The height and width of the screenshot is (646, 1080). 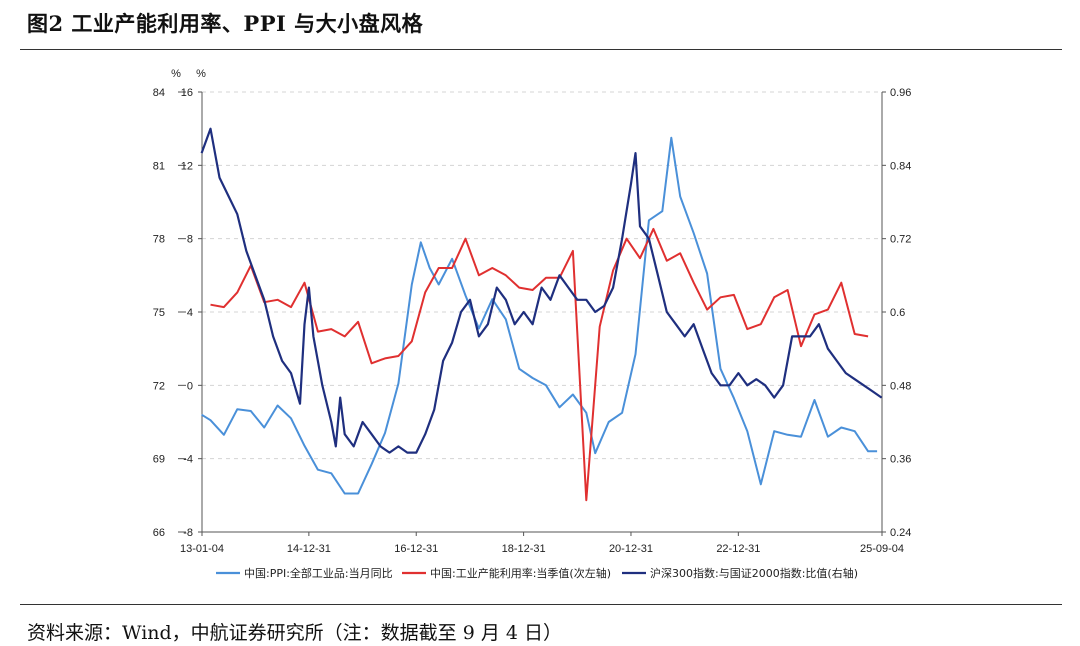 I want to click on left-inner-tick-label: 8, so click(x=190, y=240).